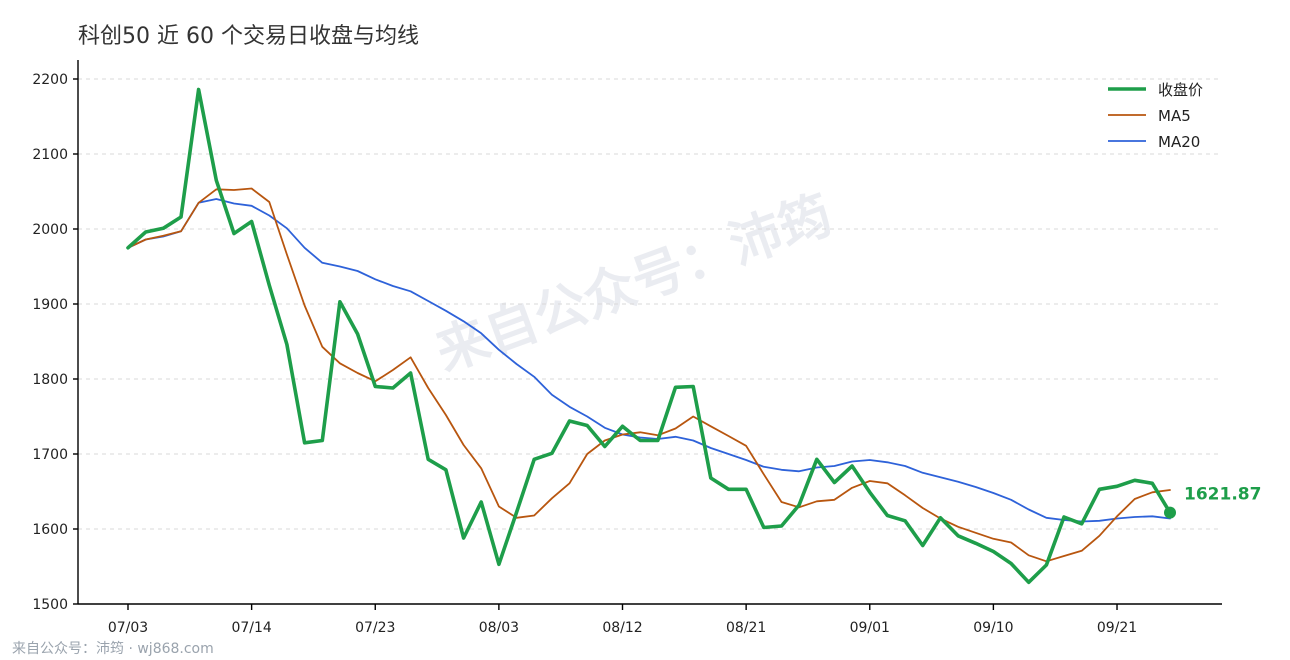 The image size is (1290, 660). What do you see at coordinates (870, 628) in the screenshot?
I see `x-tick-label: 09/01` at bounding box center [870, 628].